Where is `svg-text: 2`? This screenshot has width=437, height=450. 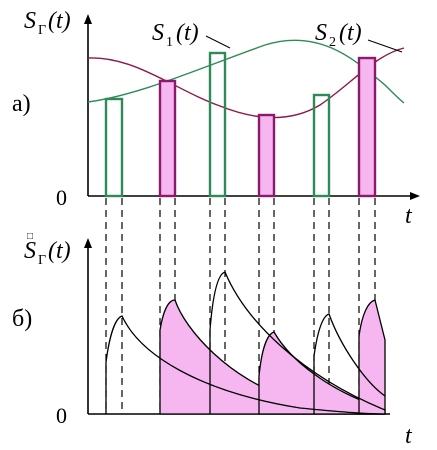
svg-text: 2 is located at coordinates (332, 42).